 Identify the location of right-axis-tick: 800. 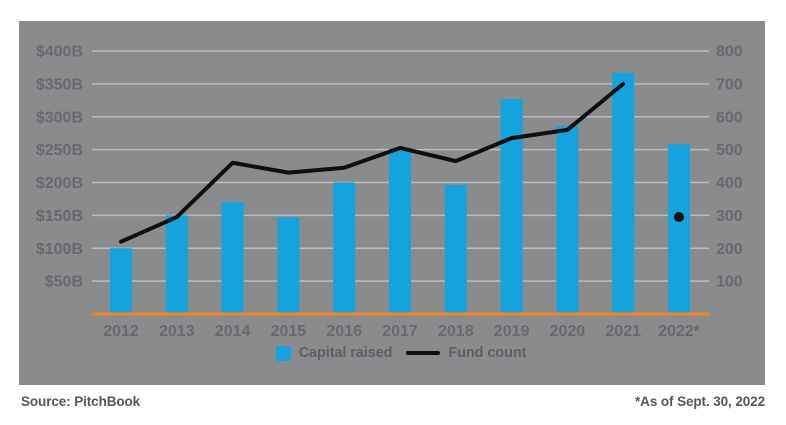
(729, 52).